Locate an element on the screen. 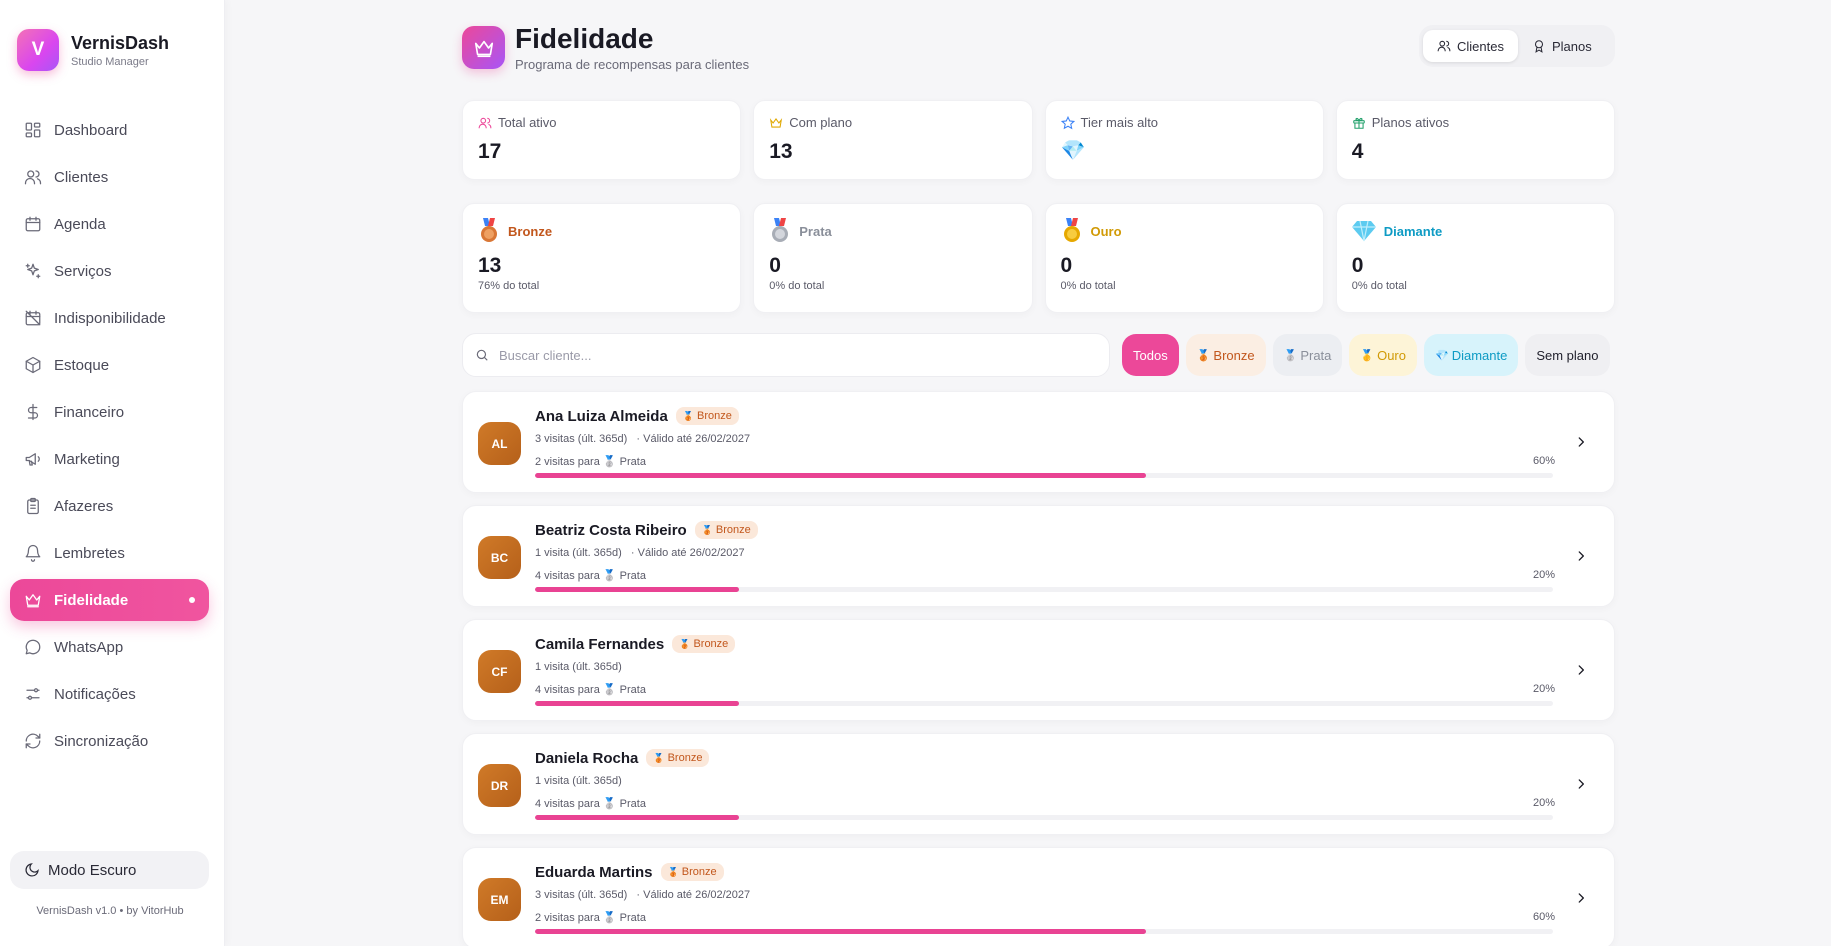 The image size is (1831, 946). sidebar-item-label: Financeiro is located at coordinates (89, 412).